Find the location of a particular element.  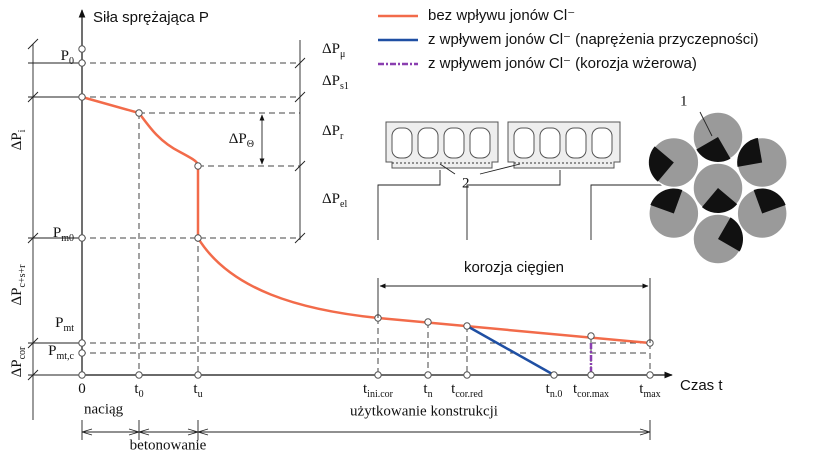

legend-label: bez wpływu jonów Cl⁻ is located at coordinates (501, 15).